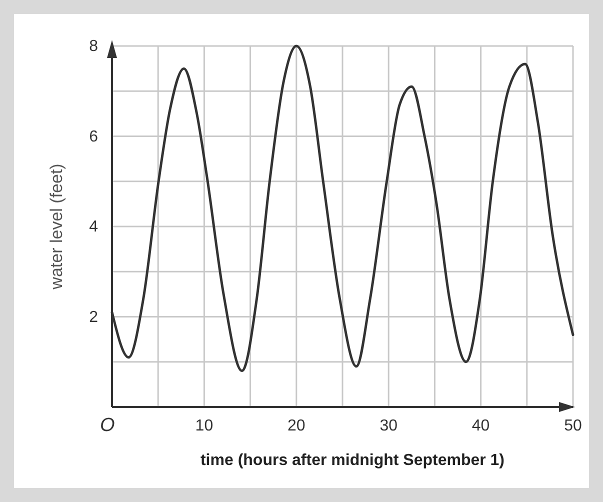 This screenshot has width=603, height=502. I want to click on x-tick-label: 30, so click(389, 425).